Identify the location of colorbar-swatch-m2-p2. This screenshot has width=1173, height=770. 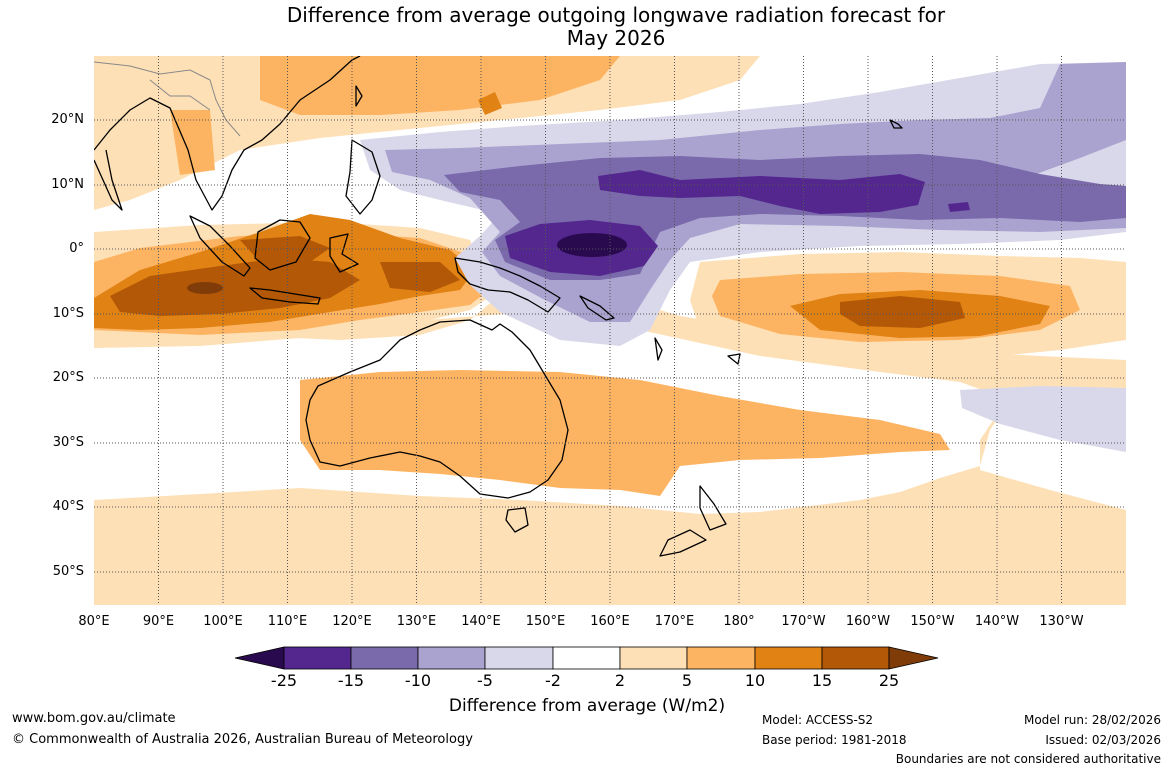
(586, 658).